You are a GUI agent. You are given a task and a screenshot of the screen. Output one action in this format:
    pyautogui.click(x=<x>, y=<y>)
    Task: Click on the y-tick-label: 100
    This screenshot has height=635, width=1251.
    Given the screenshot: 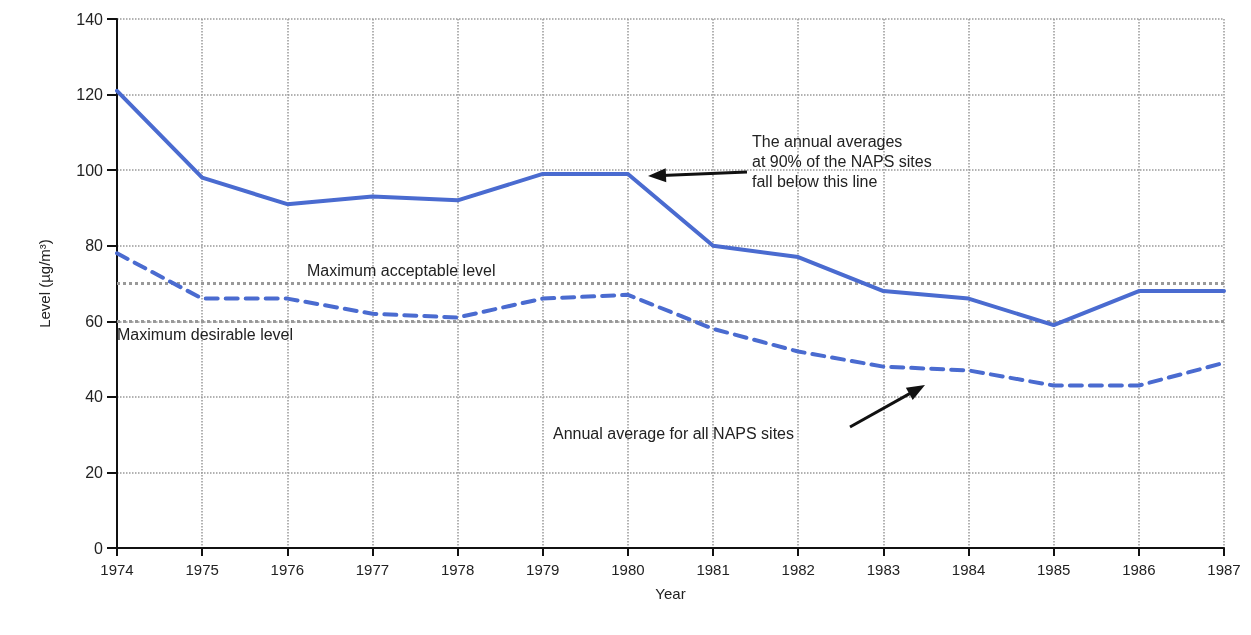 What is the action you would take?
    pyautogui.click(x=90, y=170)
    